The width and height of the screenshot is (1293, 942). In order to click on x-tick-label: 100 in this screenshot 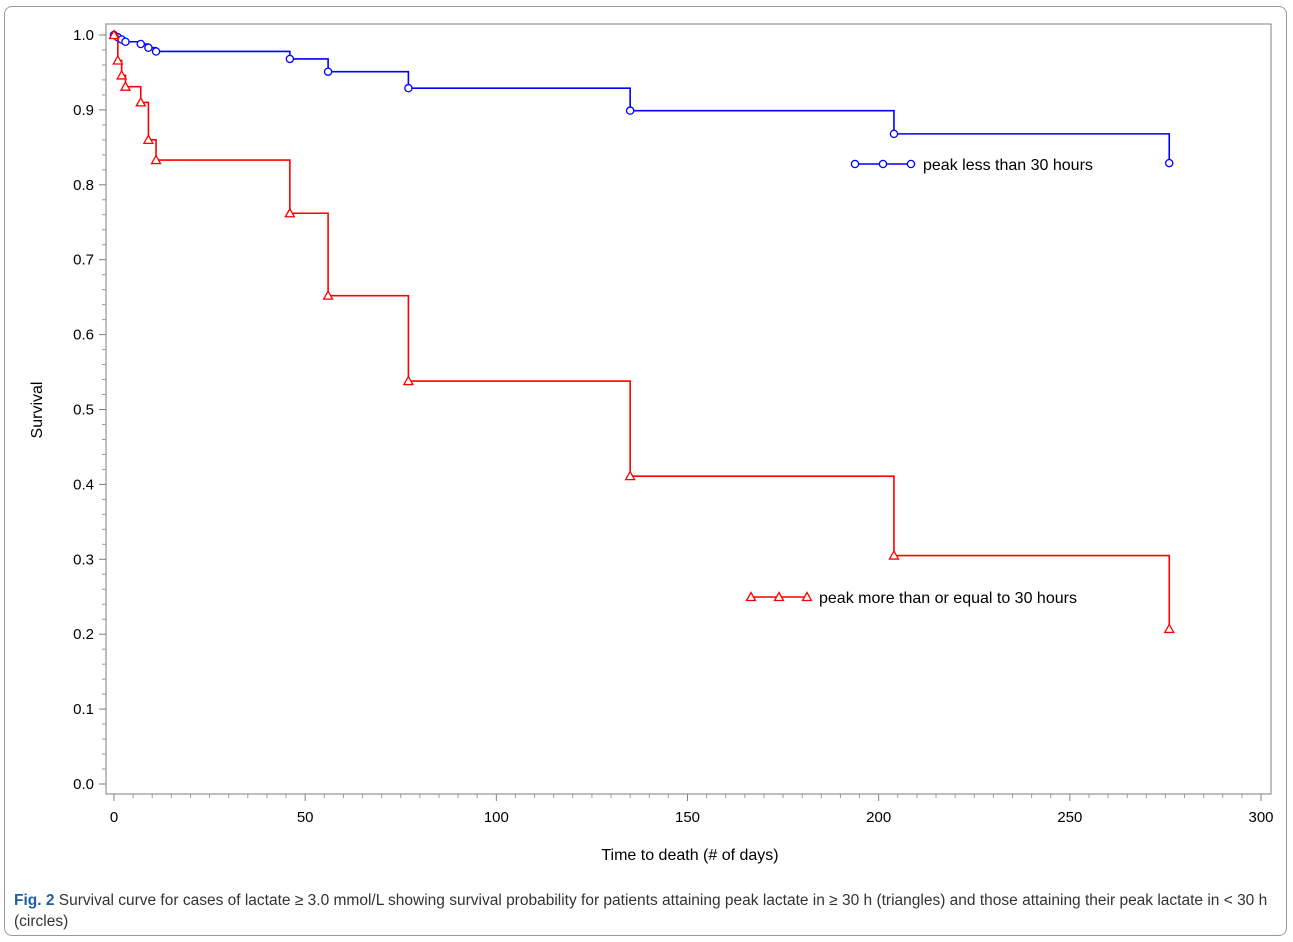, I will do `click(496, 817)`.